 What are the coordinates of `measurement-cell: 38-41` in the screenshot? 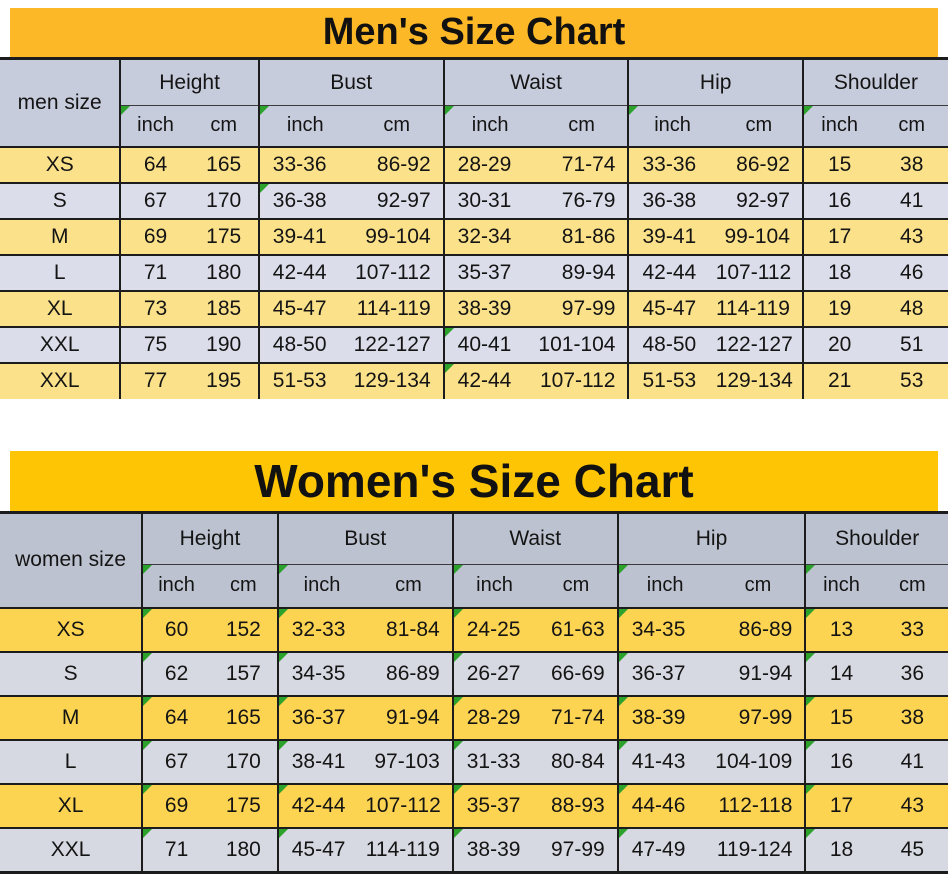 It's located at (321, 761).